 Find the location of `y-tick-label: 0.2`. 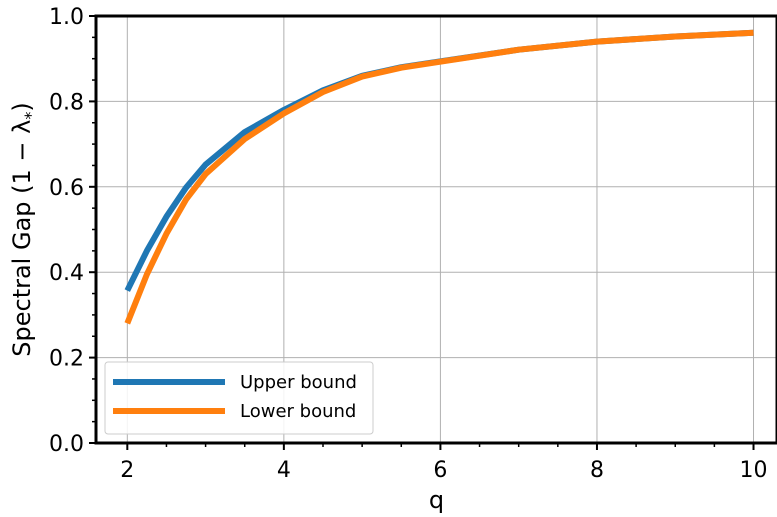

y-tick-label: 0.2 is located at coordinates (66, 359).